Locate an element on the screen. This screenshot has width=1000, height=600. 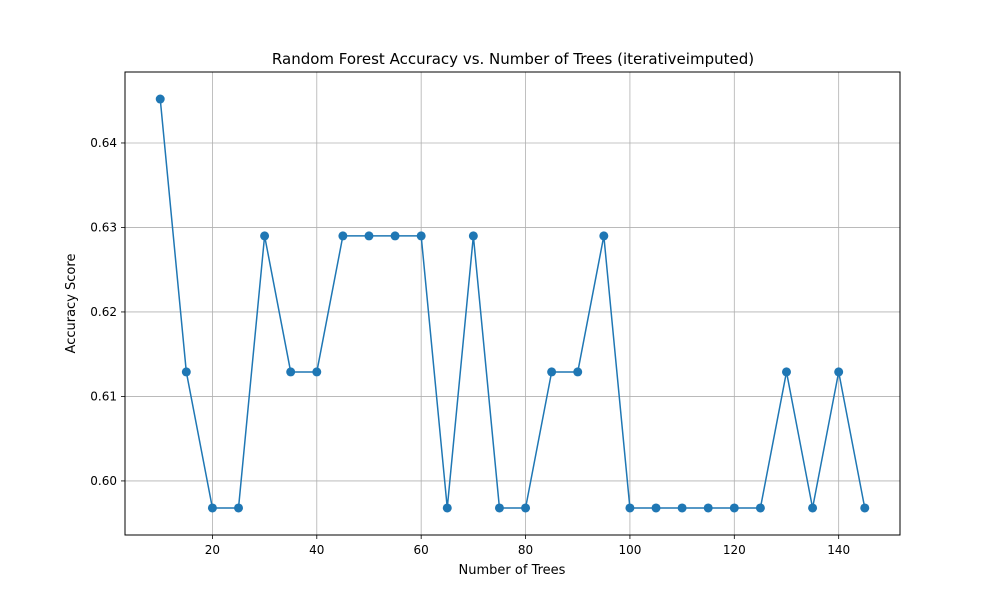
x-axis-label: Number of Trees is located at coordinates (512, 570).